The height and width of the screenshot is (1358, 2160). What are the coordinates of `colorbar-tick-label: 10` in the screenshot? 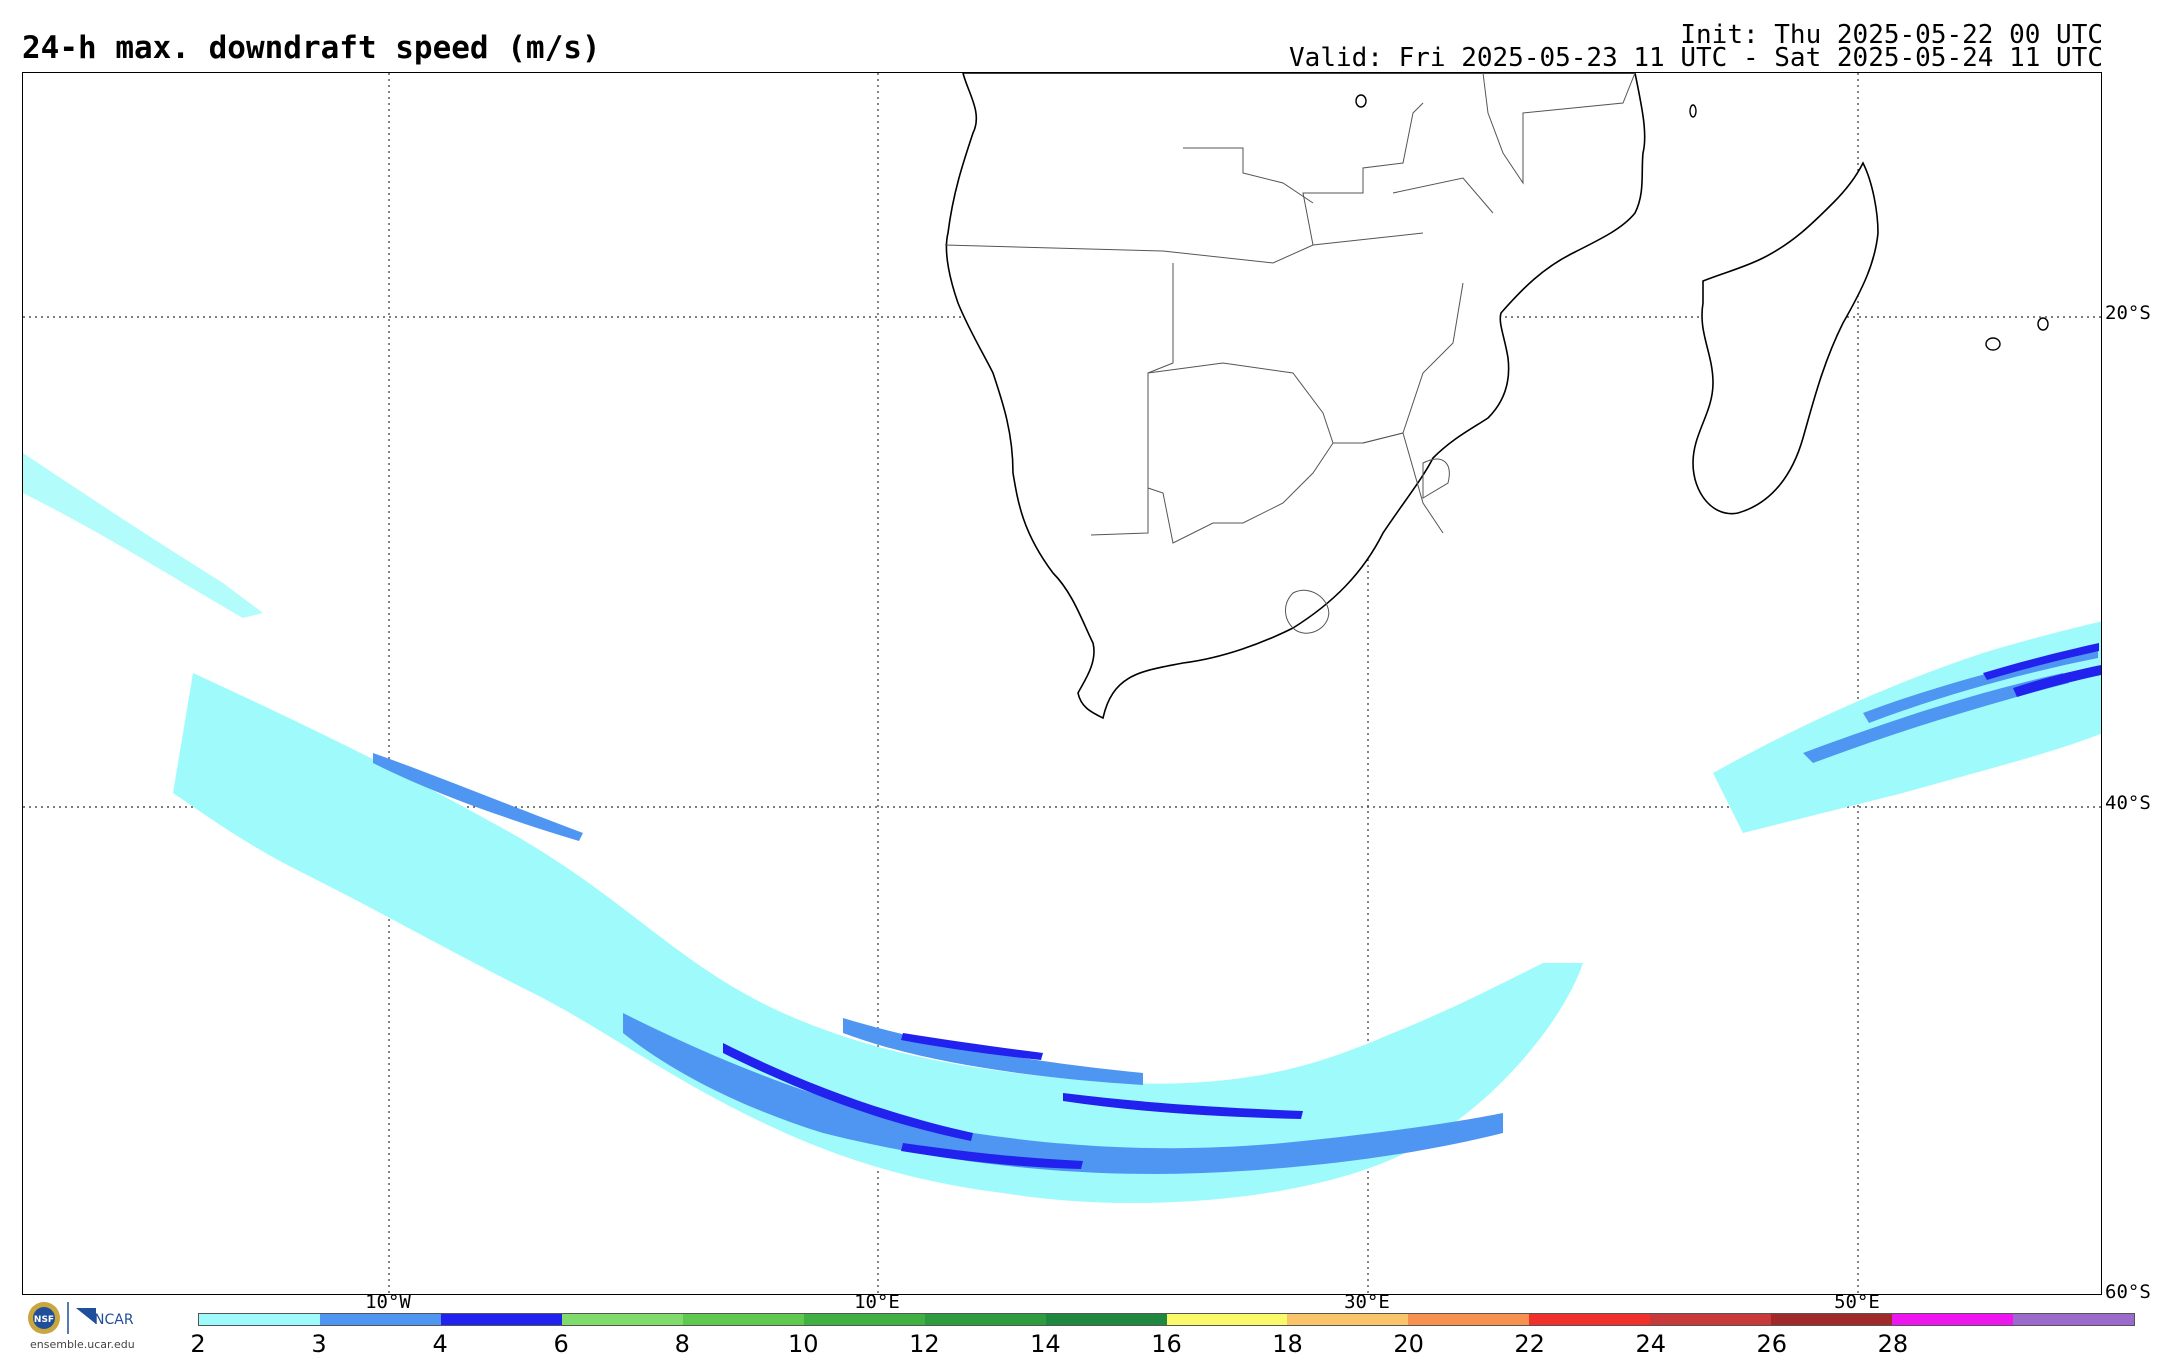 It's located at (803, 1344).